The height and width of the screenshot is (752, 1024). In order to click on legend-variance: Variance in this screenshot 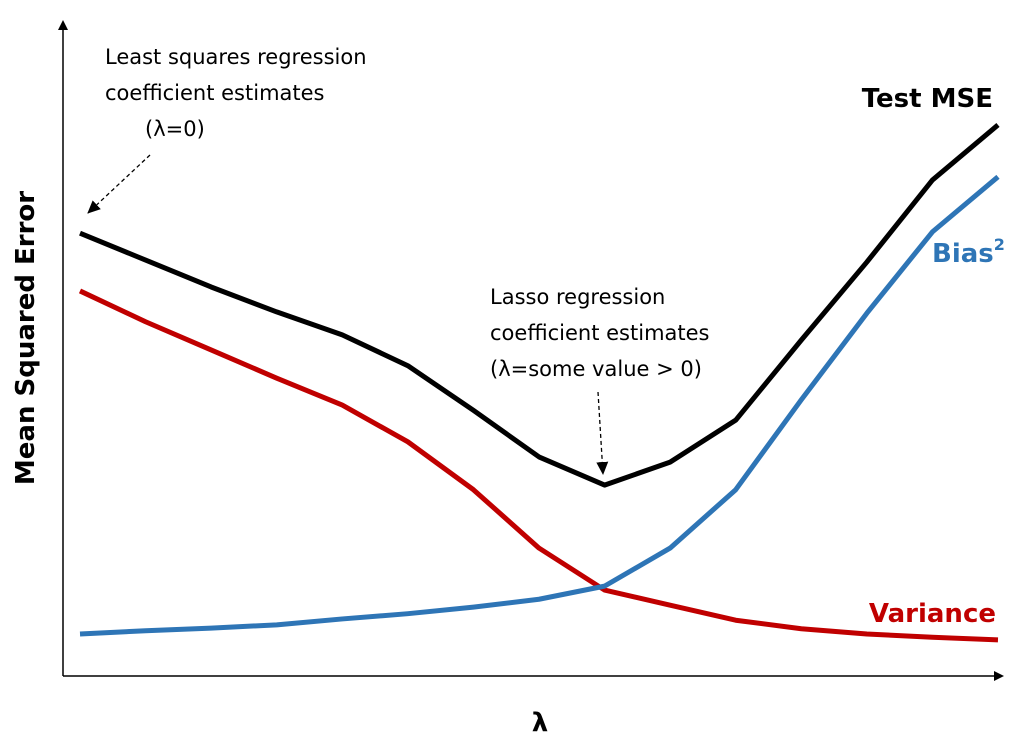, I will do `click(932, 614)`.